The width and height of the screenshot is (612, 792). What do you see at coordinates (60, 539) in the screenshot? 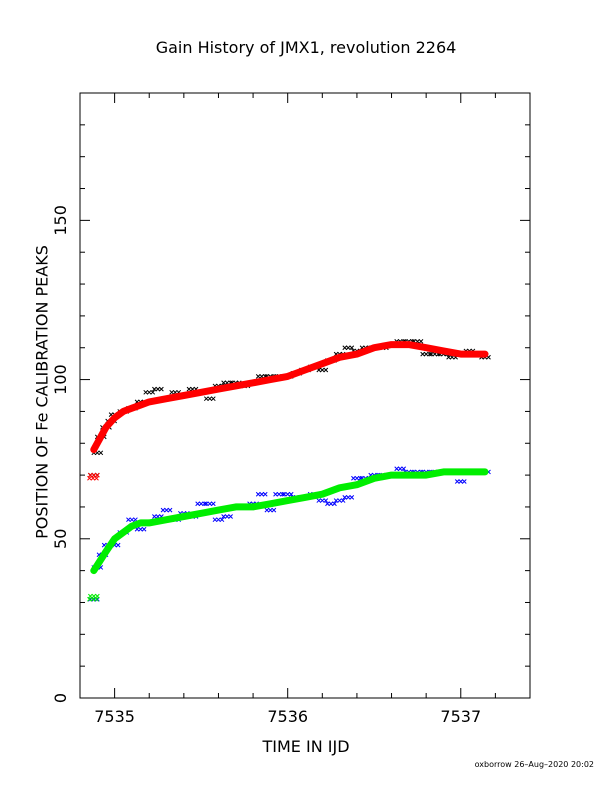
I see `y-tick-label: 50` at bounding box center [60, 539].